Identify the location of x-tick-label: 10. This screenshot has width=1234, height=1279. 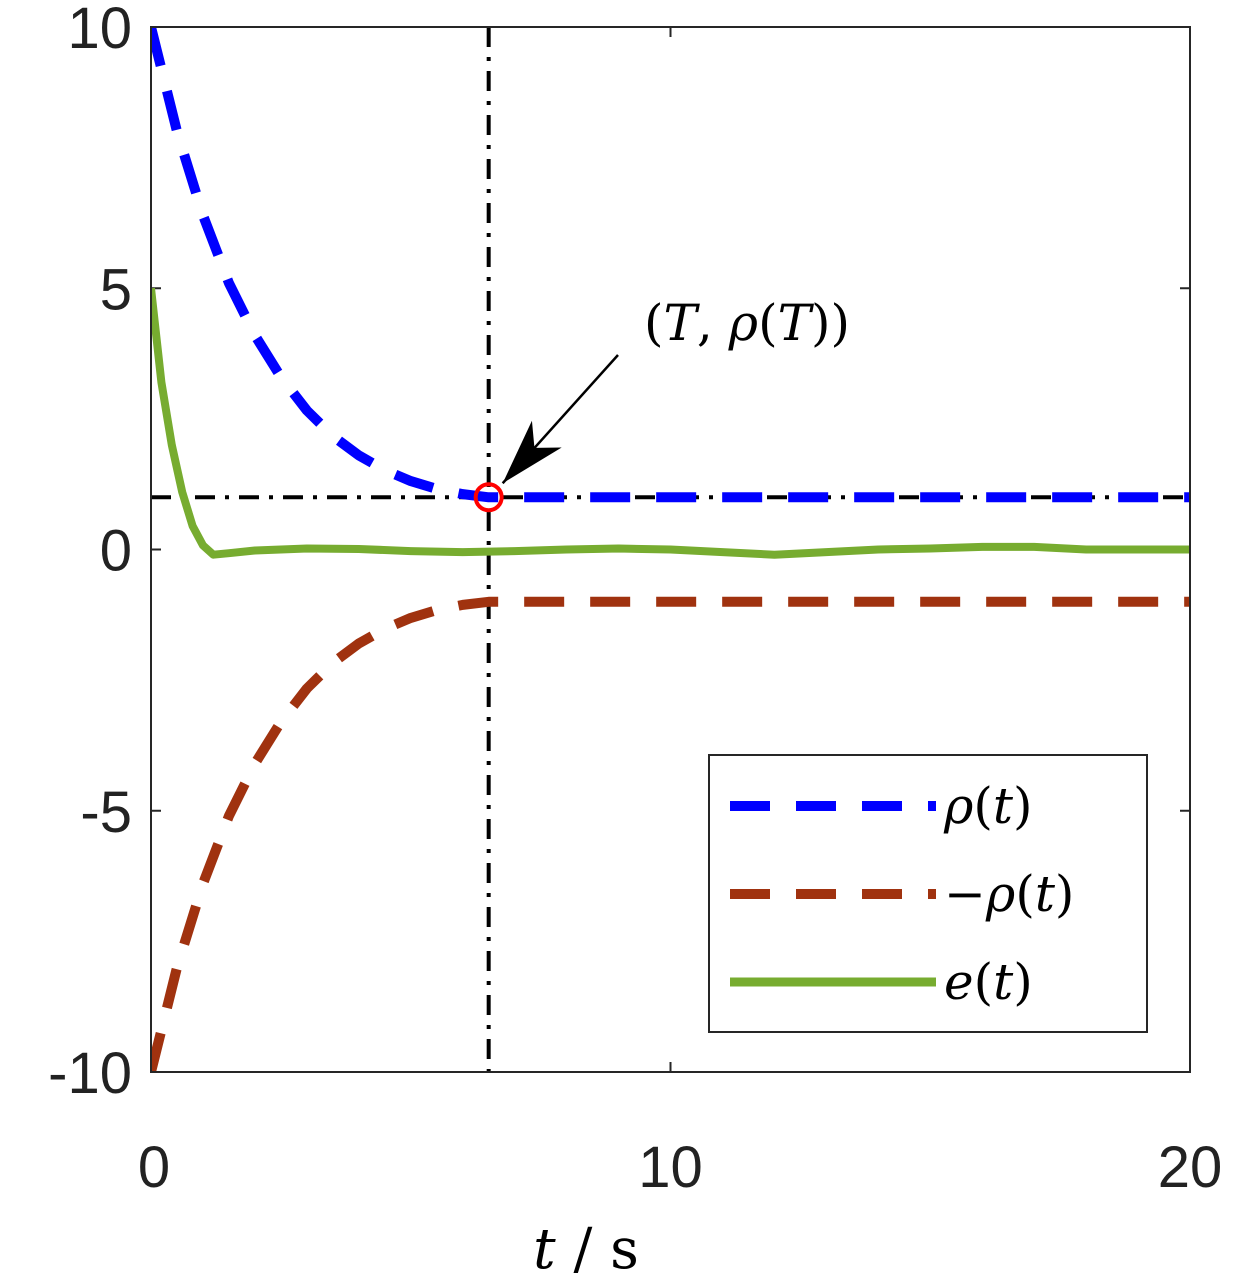
(670, 1167).